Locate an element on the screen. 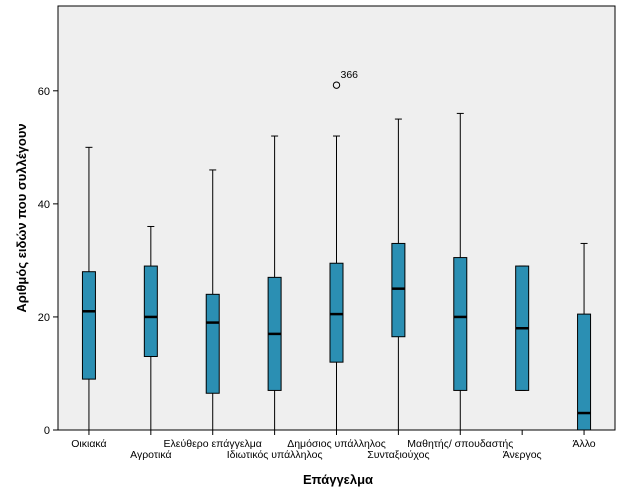  outlier-label-4-0: 366 is located at coordinates (350, 75).